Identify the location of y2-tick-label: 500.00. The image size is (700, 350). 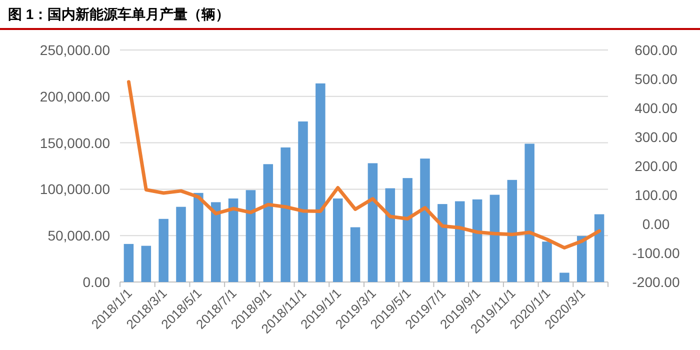
(656, 79).